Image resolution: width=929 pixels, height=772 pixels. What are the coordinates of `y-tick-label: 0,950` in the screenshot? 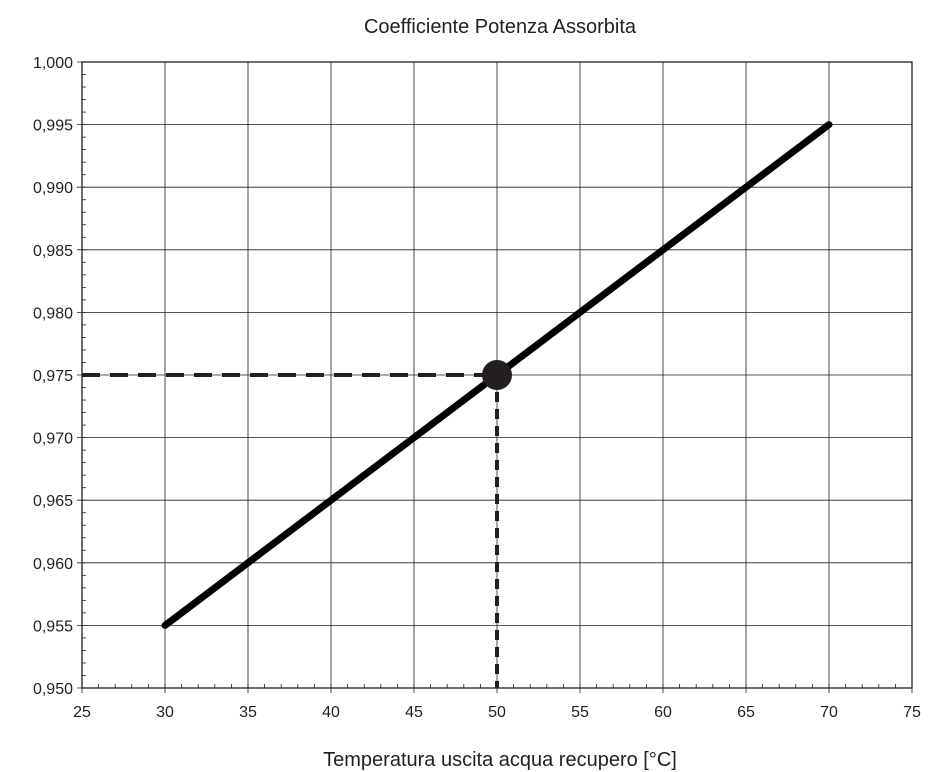 It's located at (53, 689).